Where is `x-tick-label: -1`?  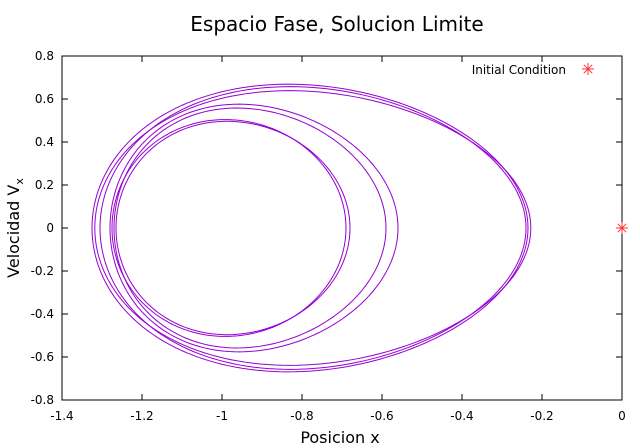 x-tick-label: -1 is located at coordinates (222, 416).